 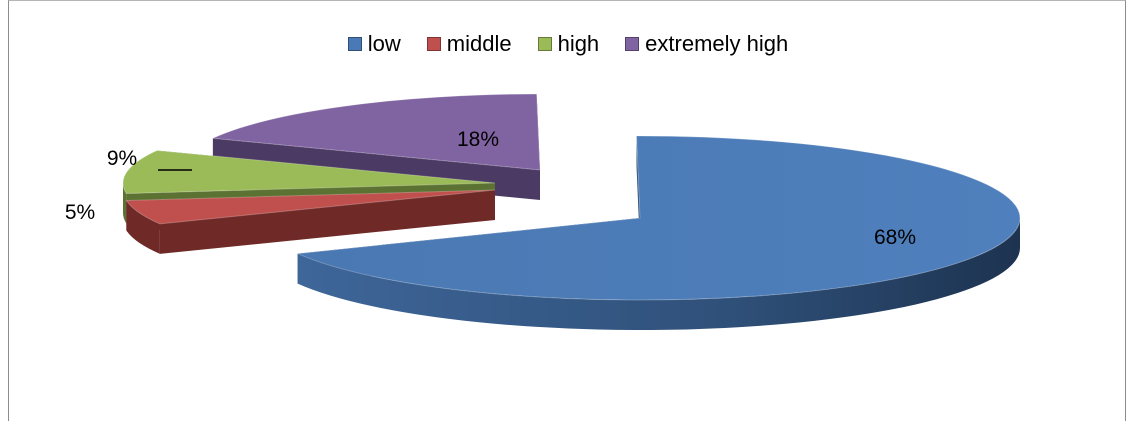 What do you see at coordinates (717, 43) in the screenshot?
I see `legend-label-extremely-high: extremely high` at bounding box center [717, 43].